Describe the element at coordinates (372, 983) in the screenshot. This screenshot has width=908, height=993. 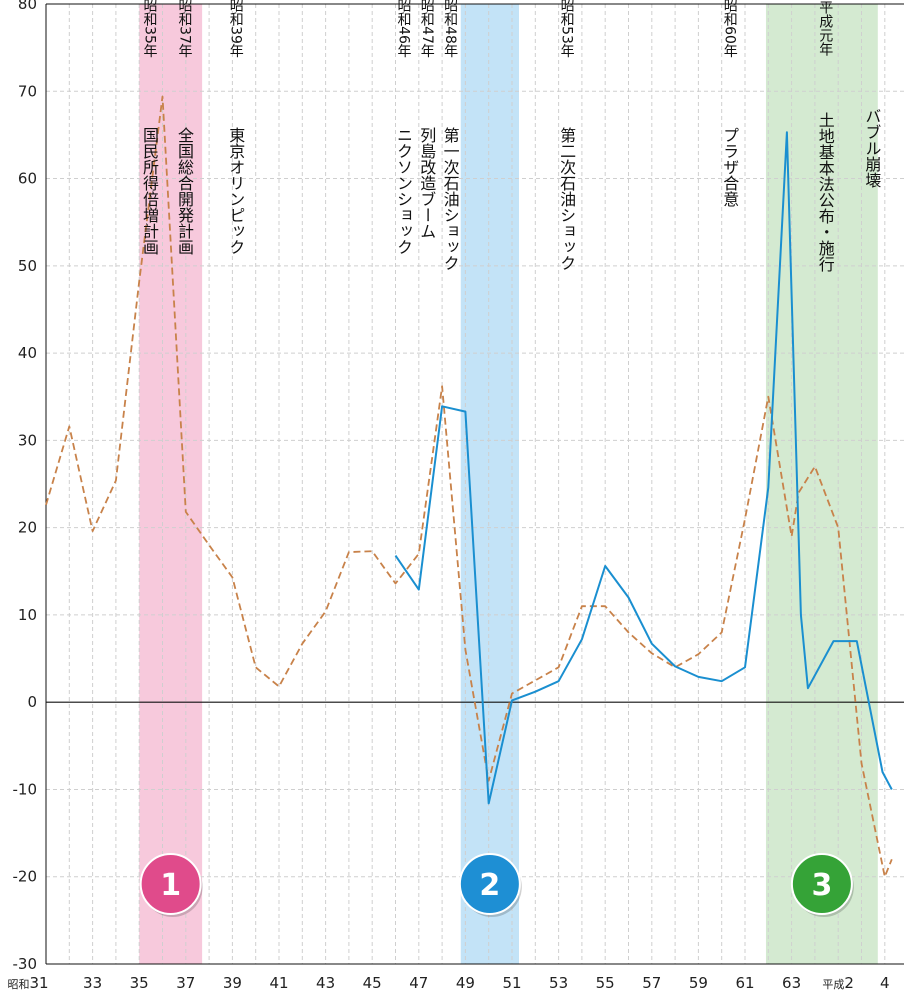
I see `x-tick-label: 45` at that location.